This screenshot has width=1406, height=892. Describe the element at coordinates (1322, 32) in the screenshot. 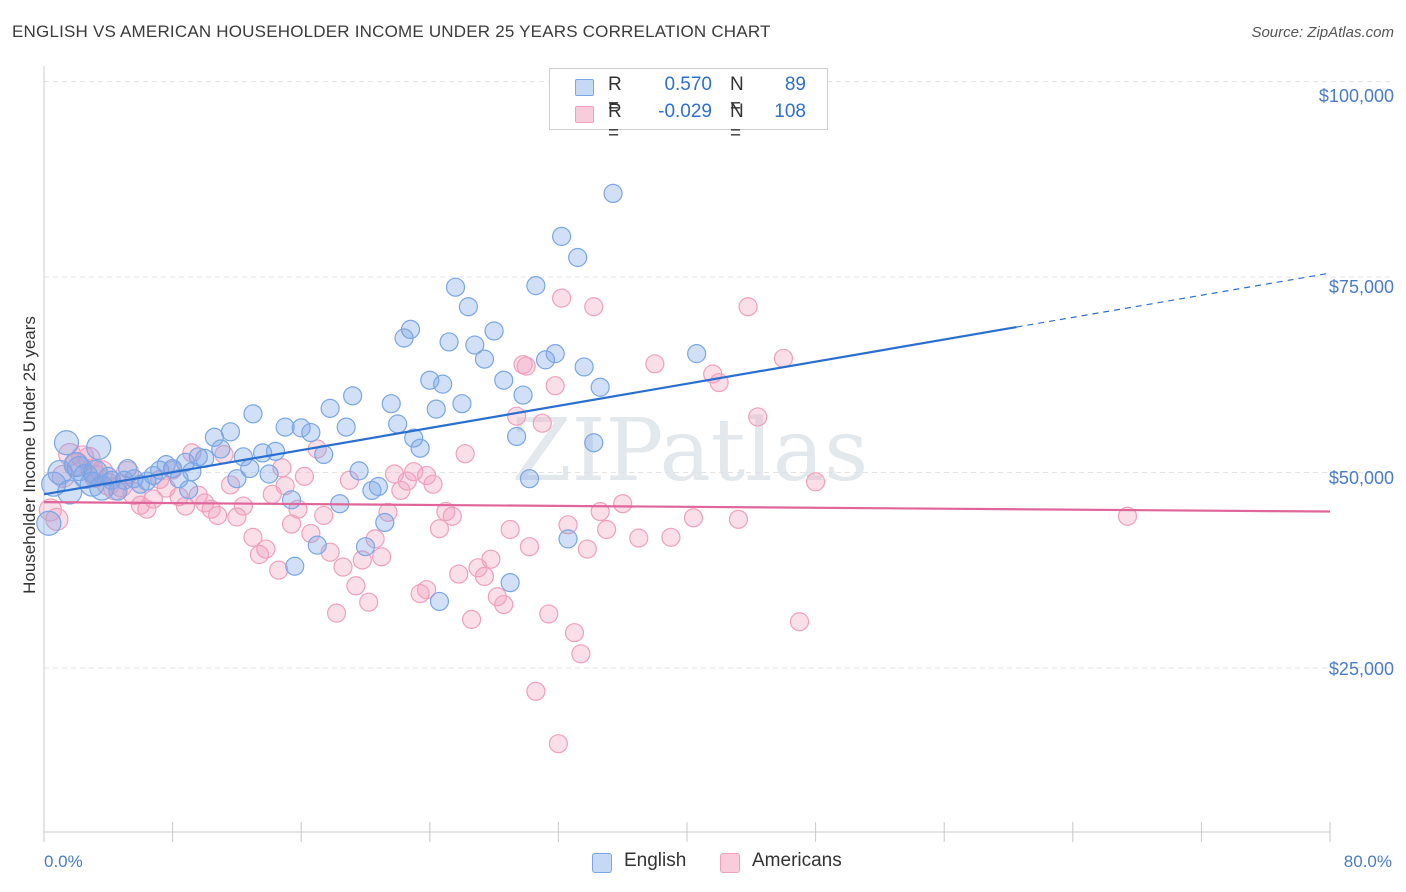

I see `chart-source: Source: ZipAtlas.com` at that location.